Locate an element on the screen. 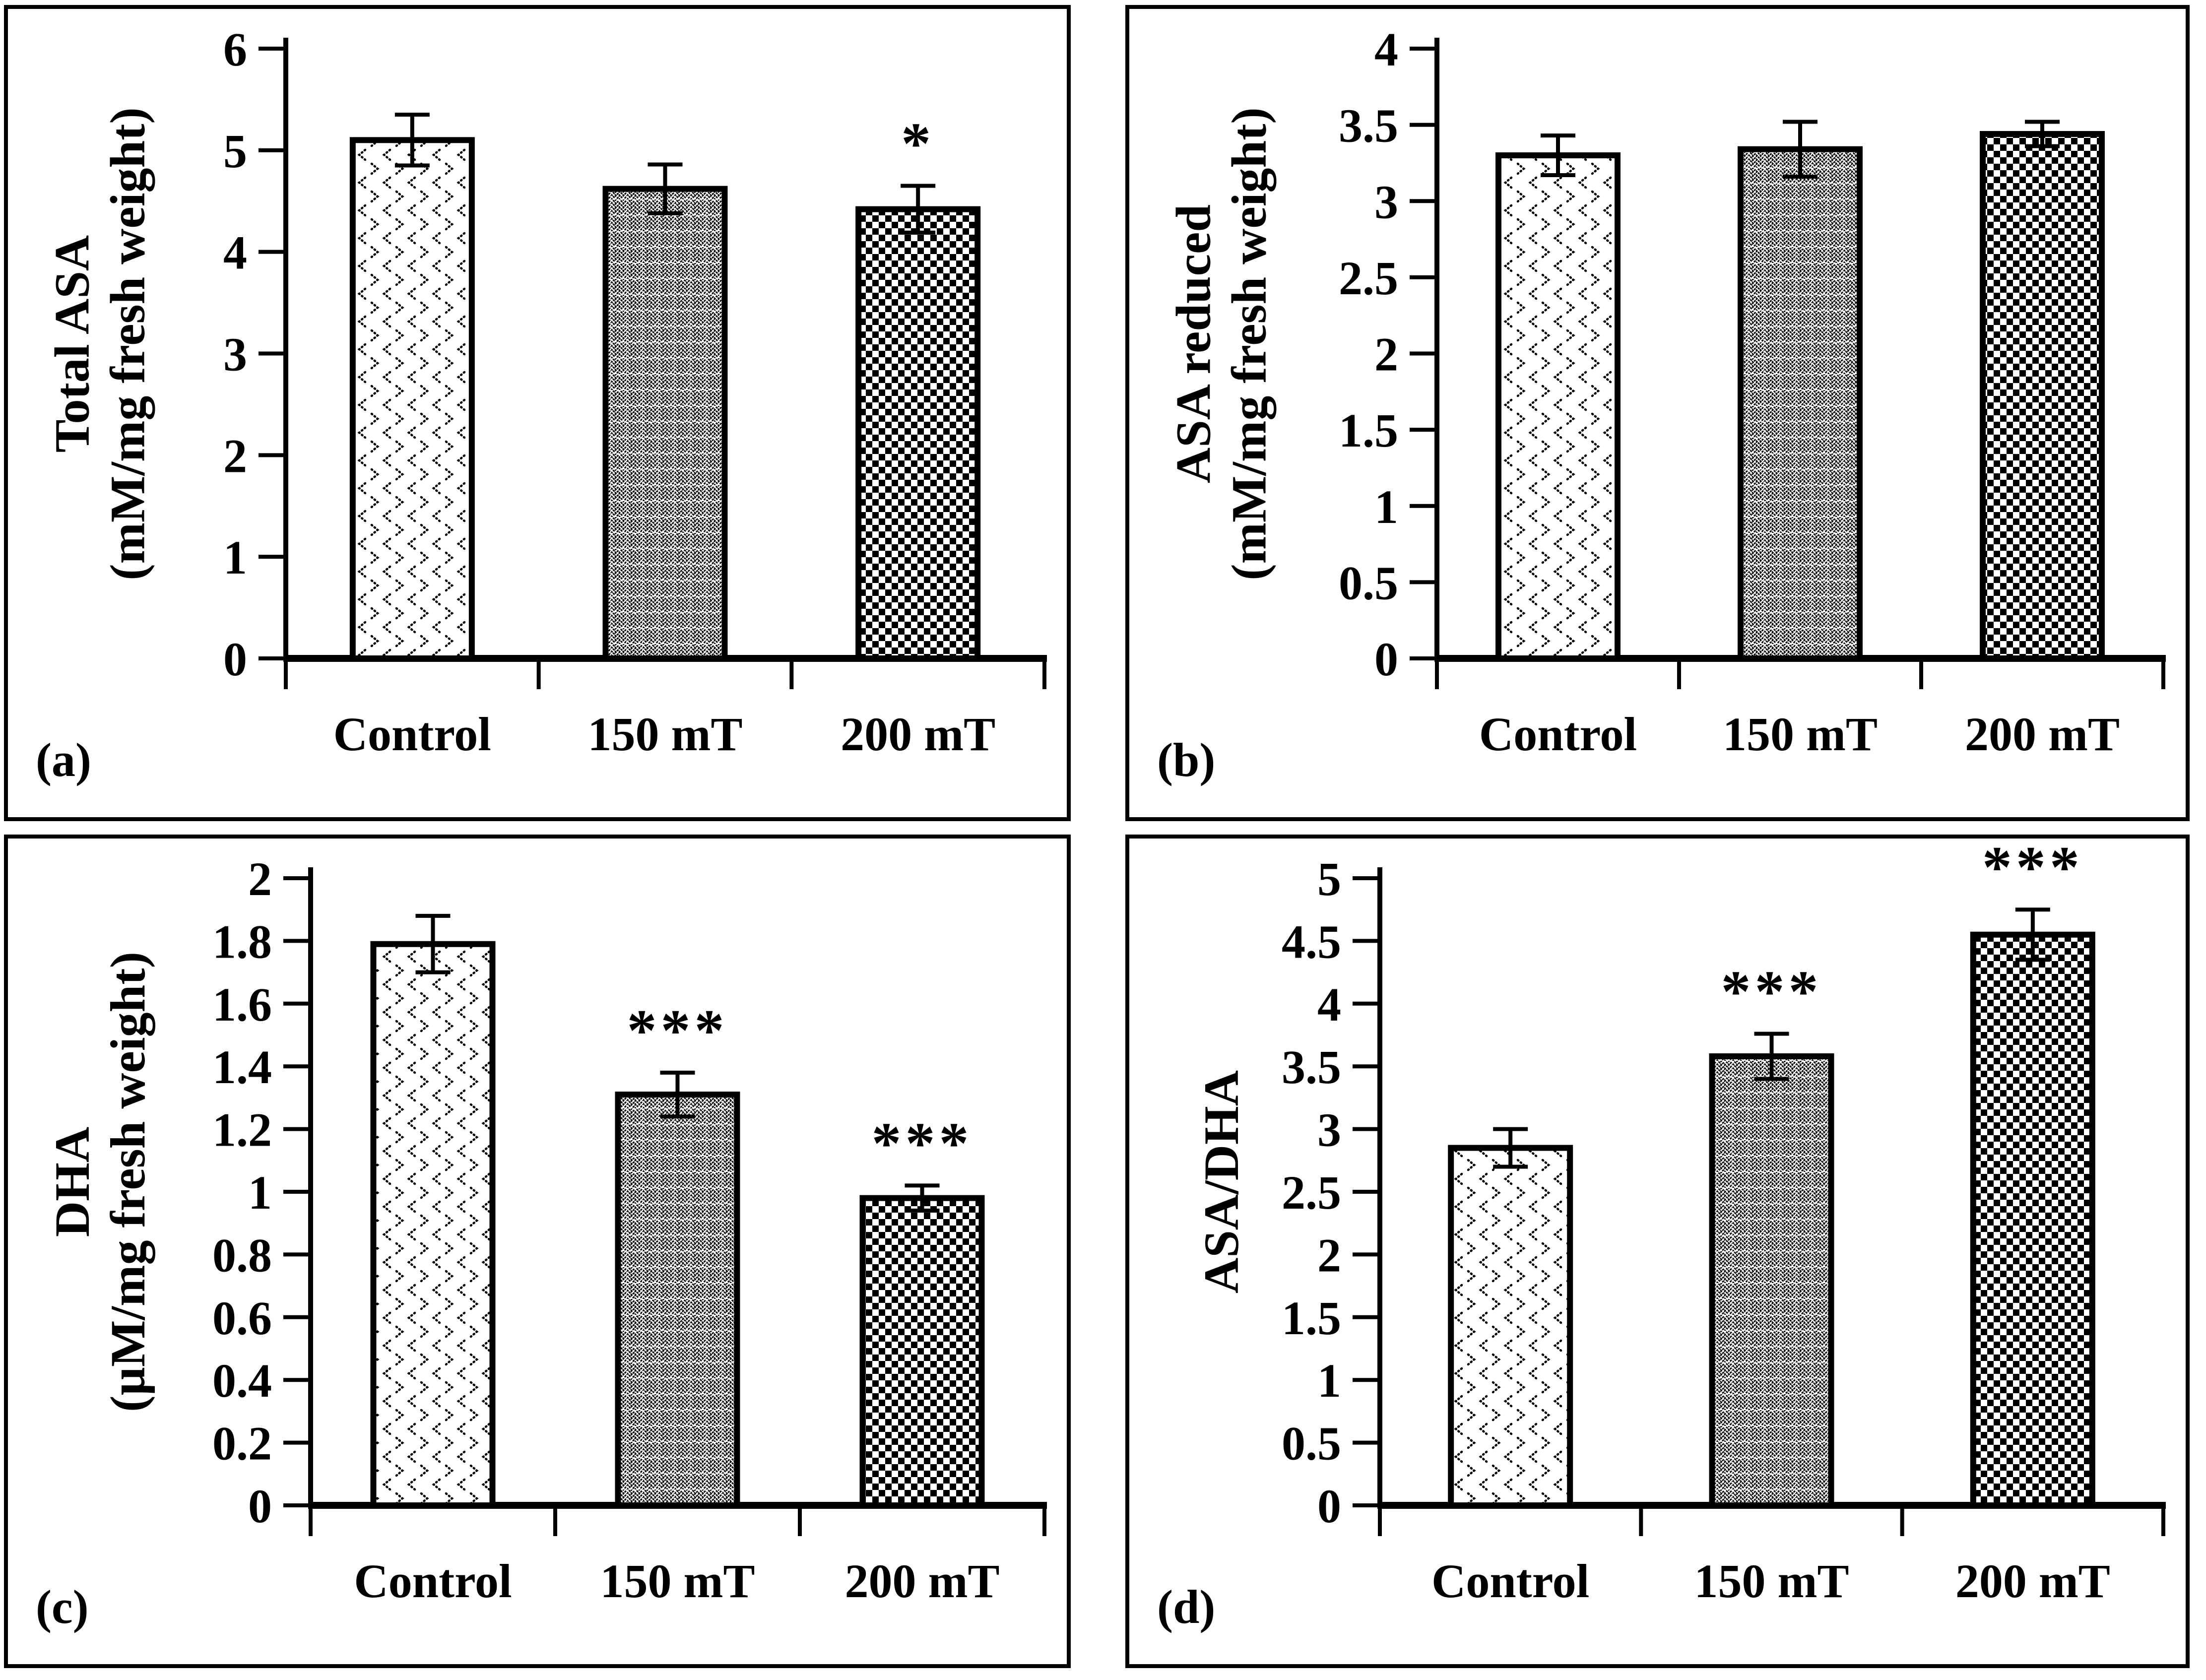 The height and width of the screenshot is (1680, 2206). y-tick-label: 0.4 is located at coordinates (242, 1380).